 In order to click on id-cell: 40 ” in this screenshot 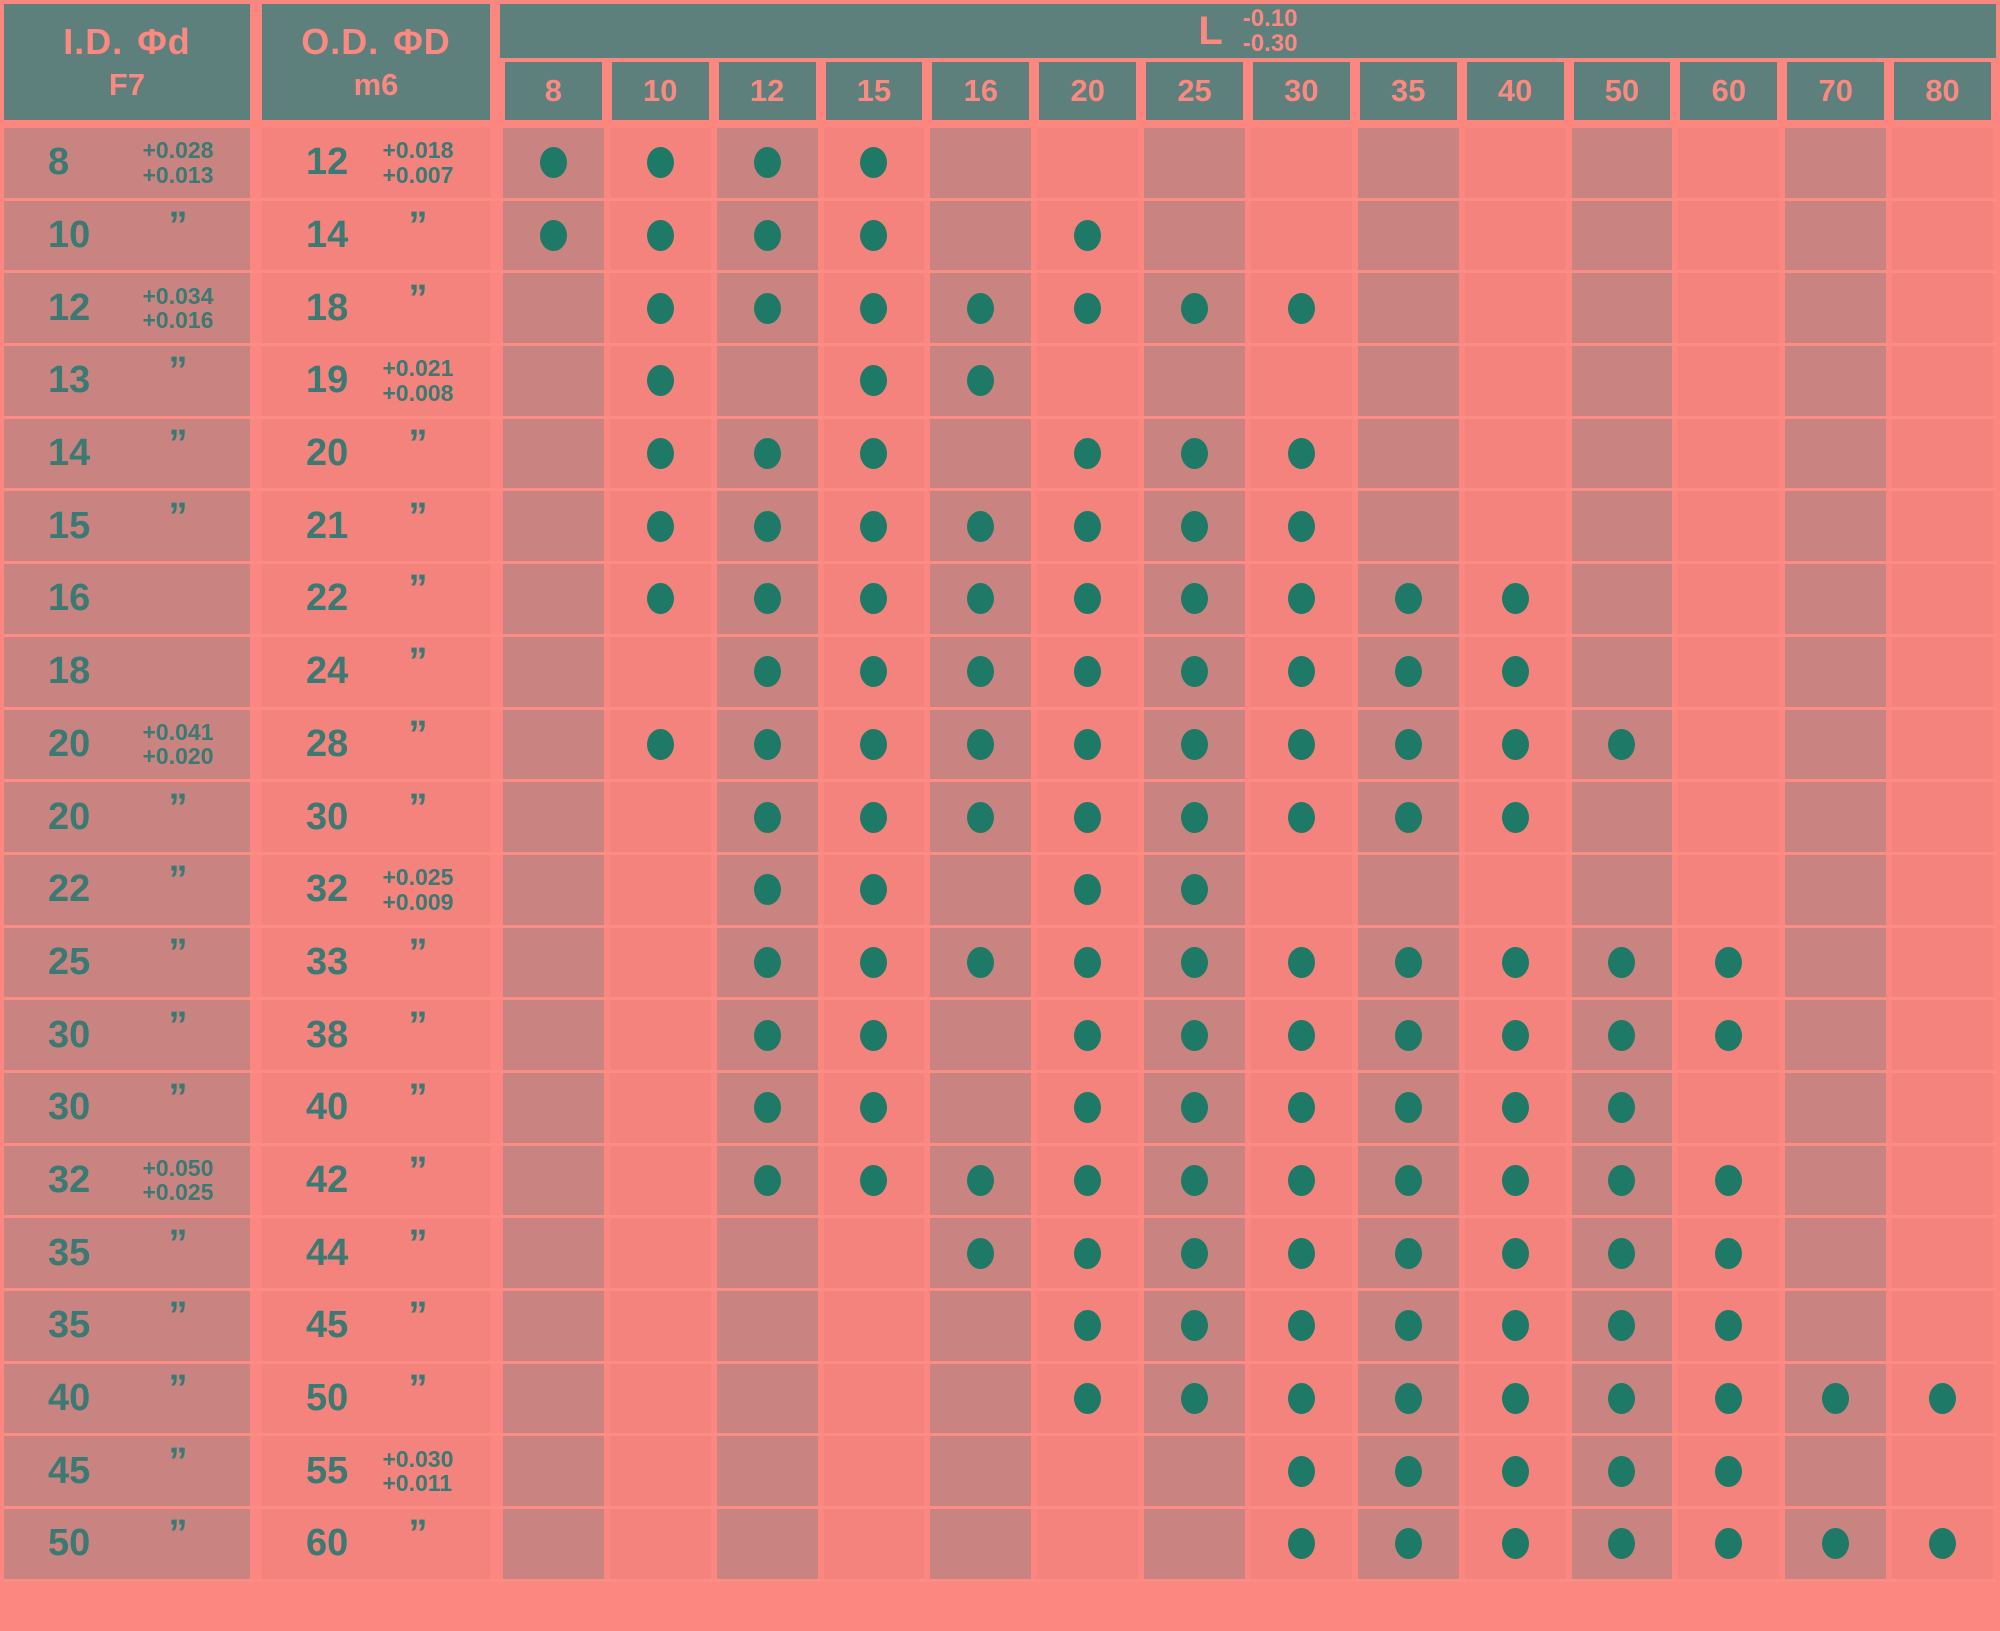, I will do `click(127, 1398)`.